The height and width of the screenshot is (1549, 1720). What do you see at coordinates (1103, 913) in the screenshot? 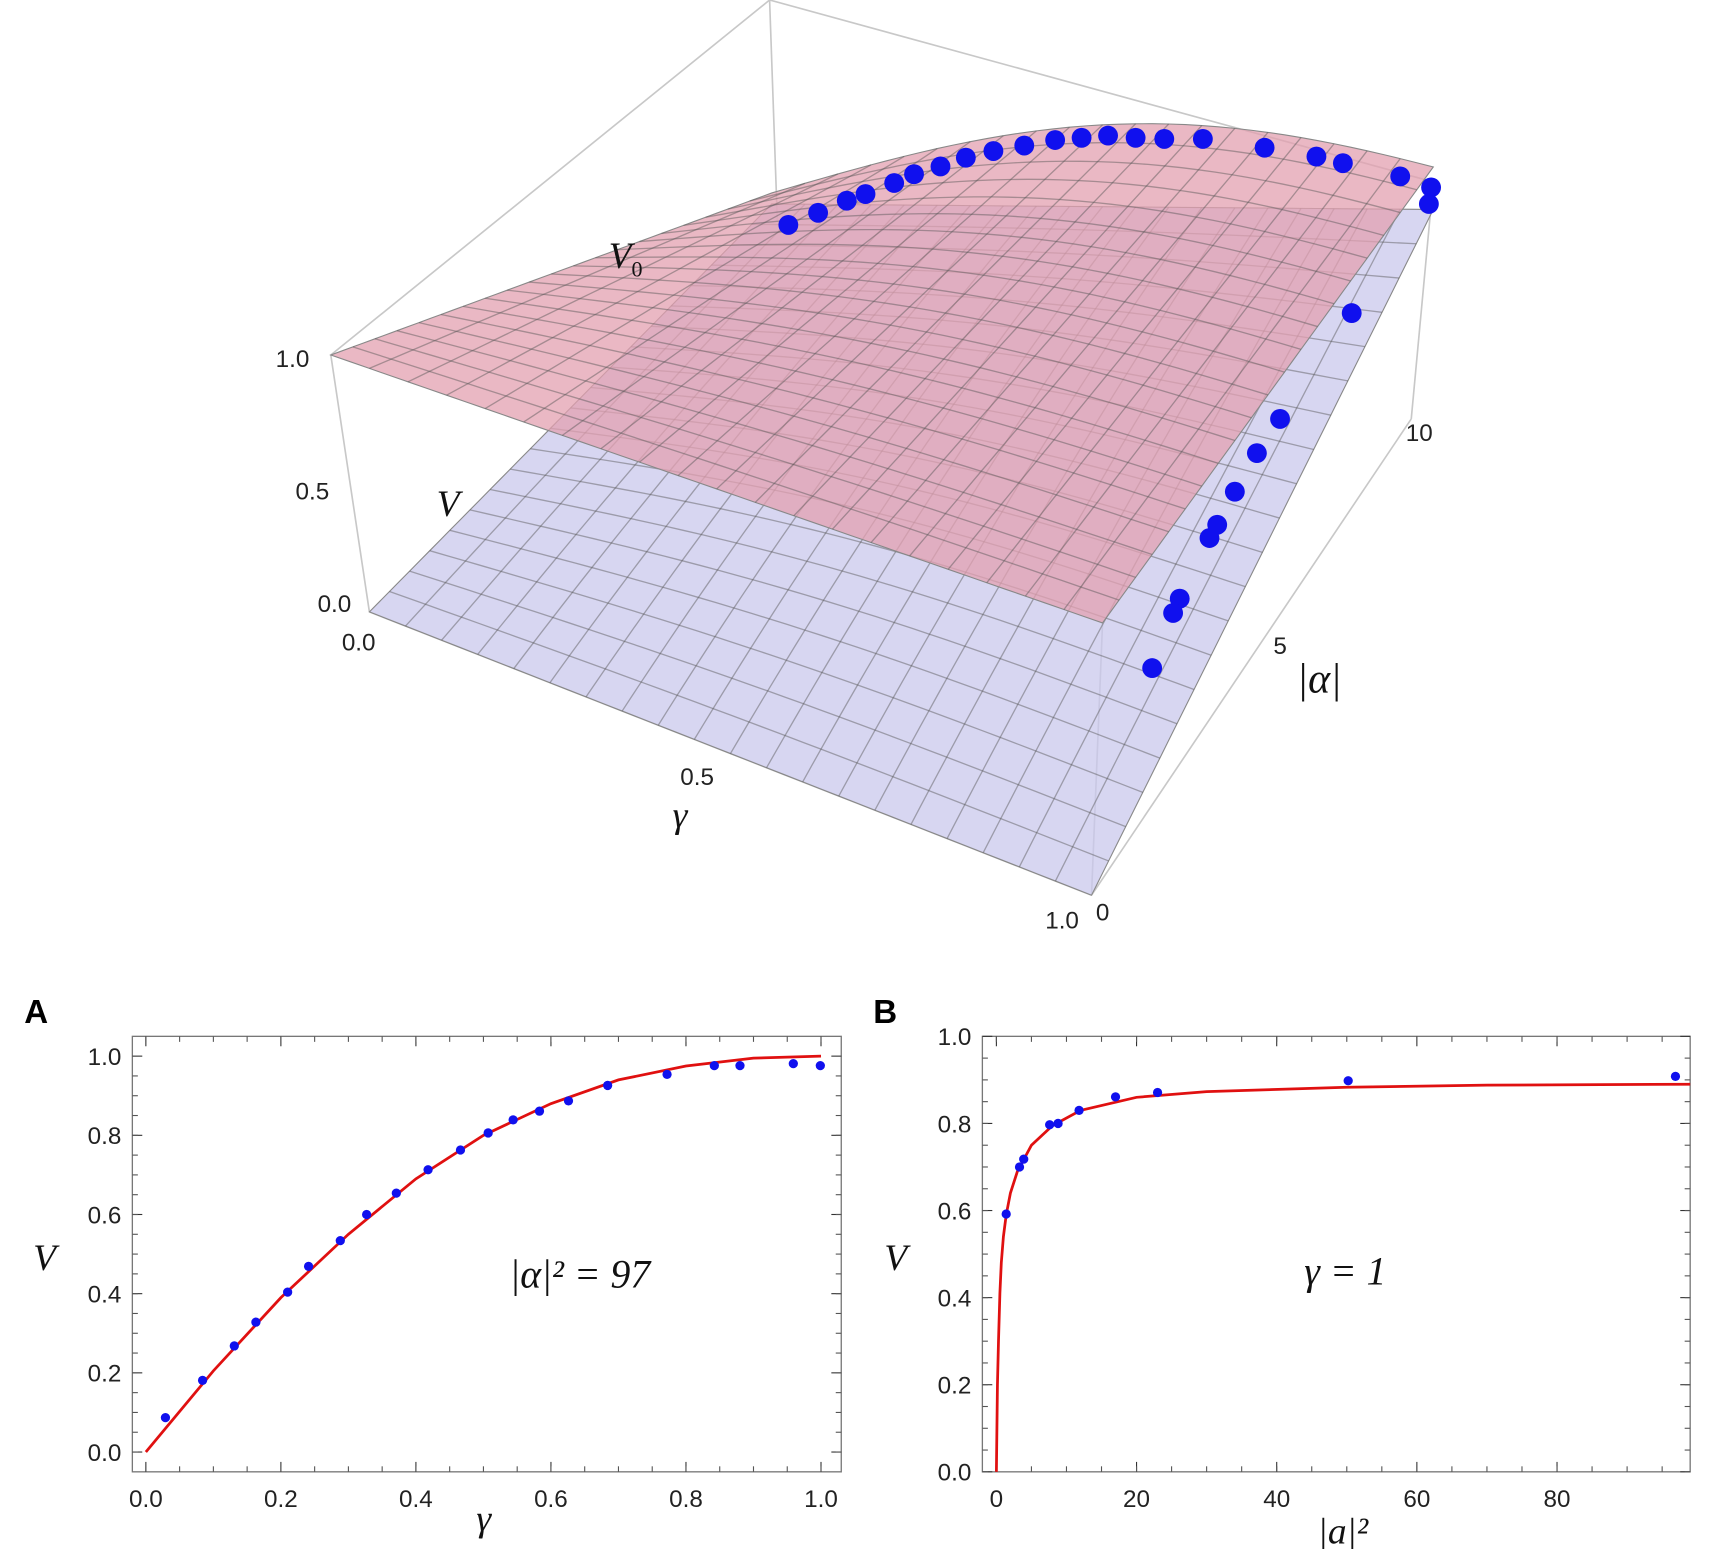
I see `alpha-tick-label: 0` at bounding box center [1103, 913].